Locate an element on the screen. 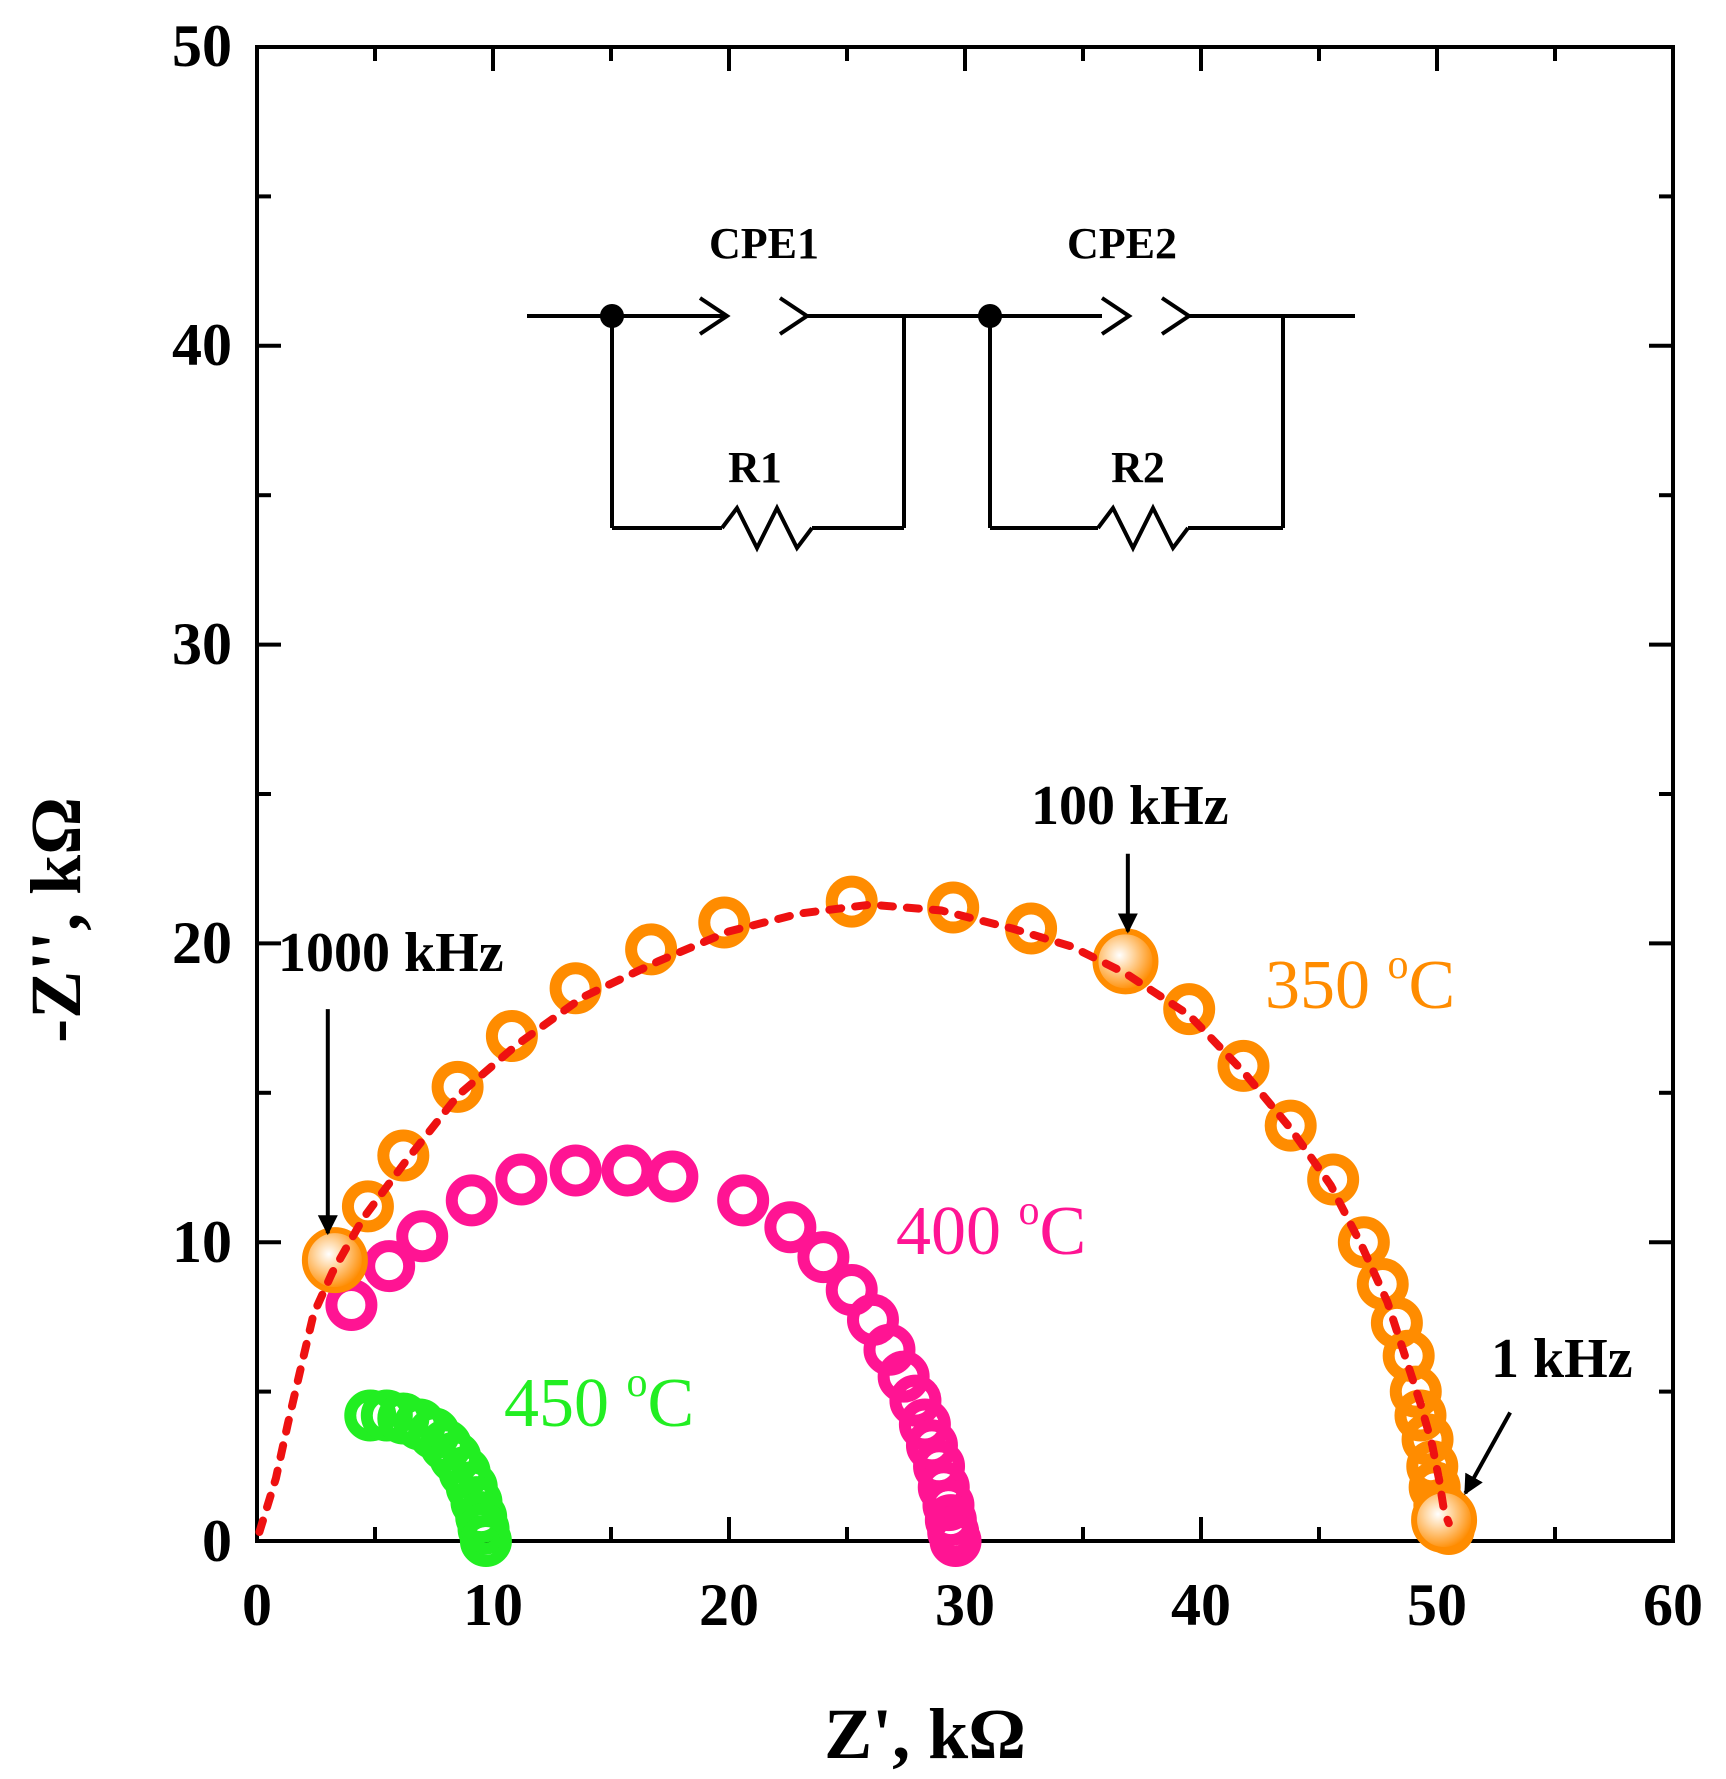  r1-label: R1 is located at coordinates (755, 467).